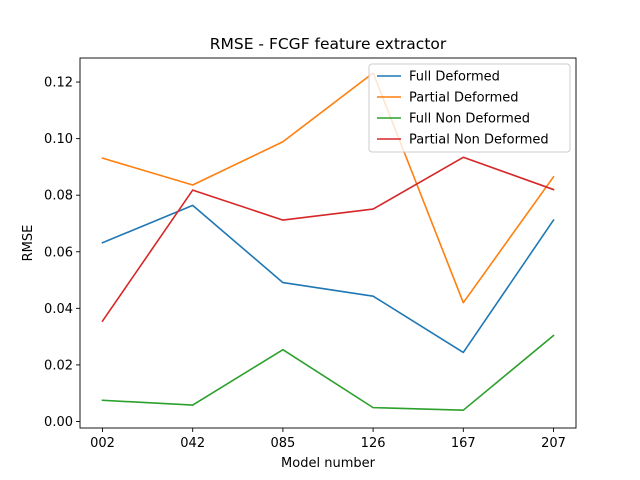 The width and height of the screenshot is (640, 480). What do you see at coordinates (192, 443) in the screenshot?
I see `x-tick-label: 042` at bounding box center [192, 443].